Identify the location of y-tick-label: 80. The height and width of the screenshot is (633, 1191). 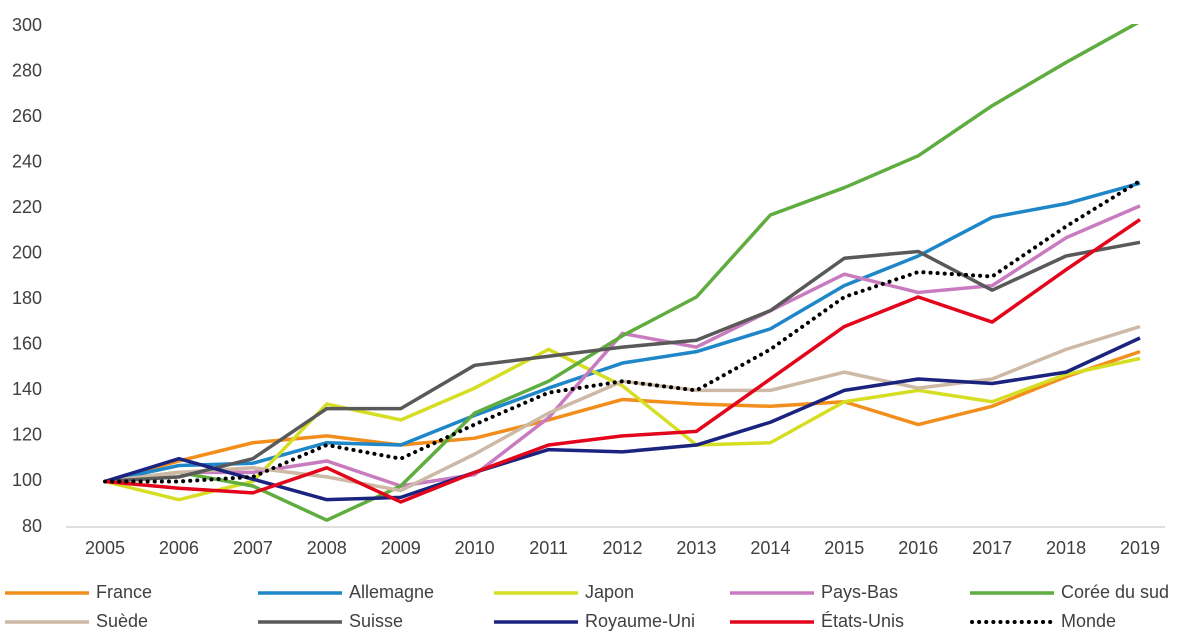
(32, 526).